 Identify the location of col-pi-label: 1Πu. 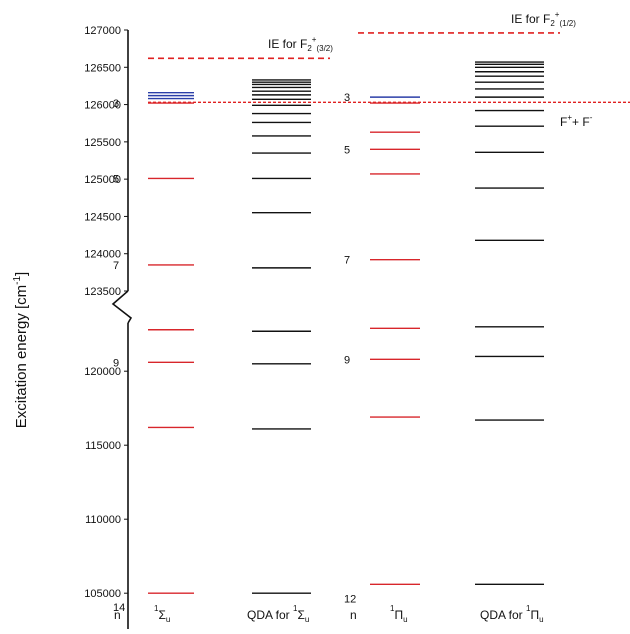
(399, 614).